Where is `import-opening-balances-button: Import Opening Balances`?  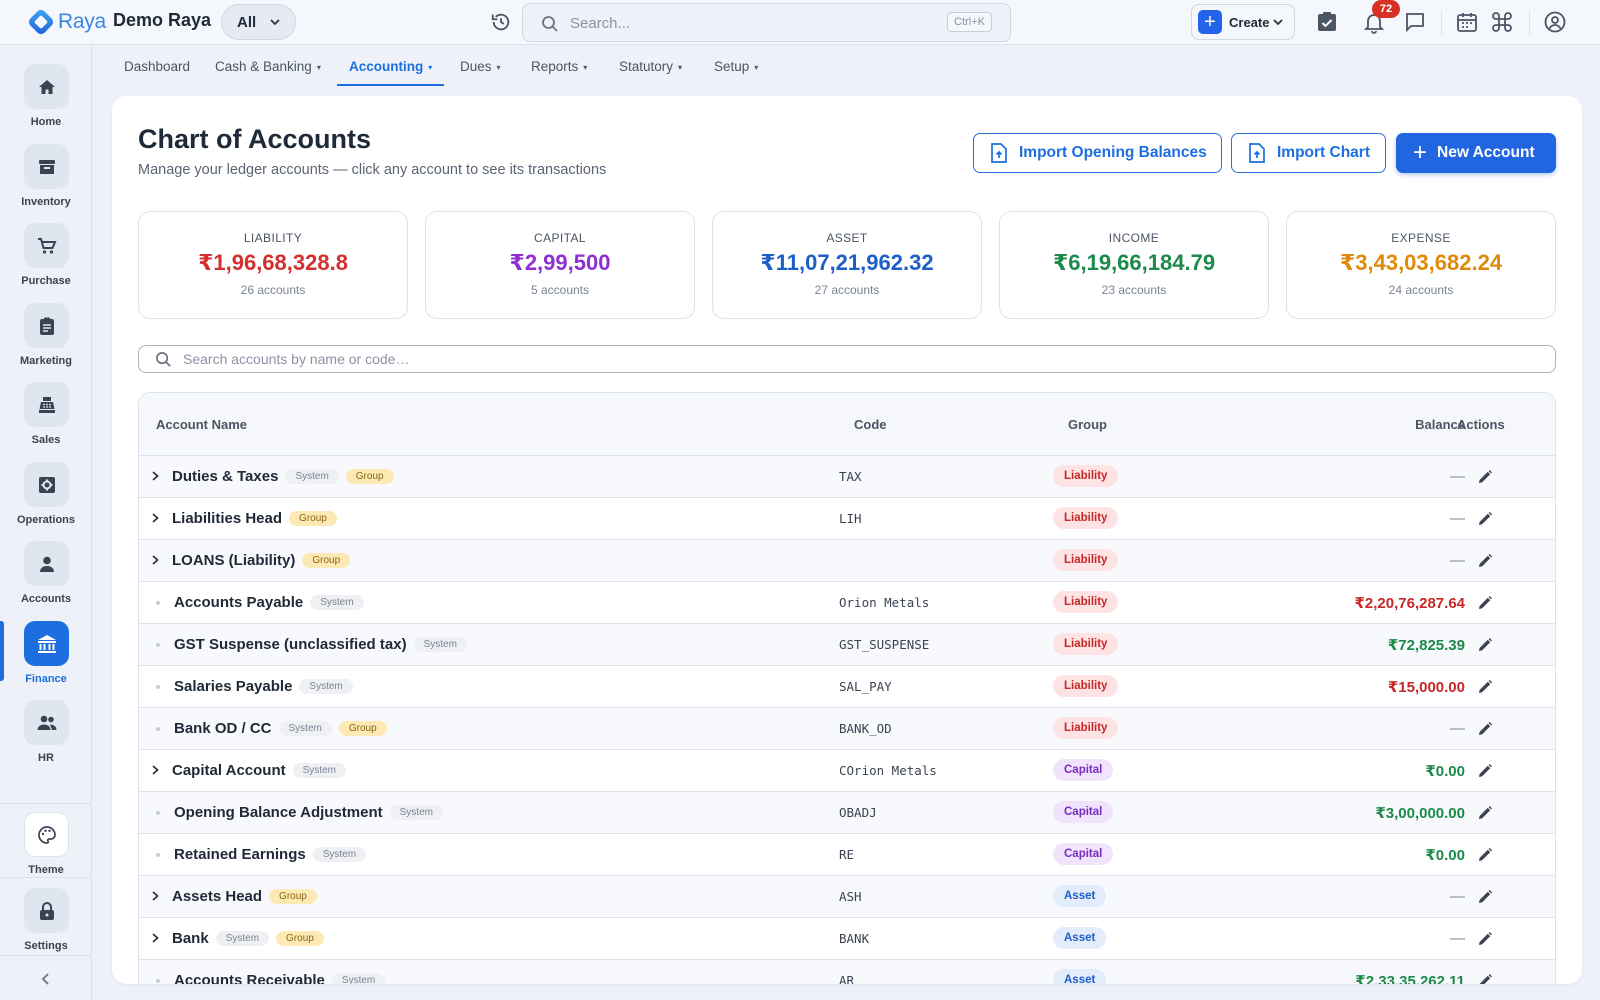
import-opening-balances-button: Import Opening Balances is located at coordinates (1097, 153).